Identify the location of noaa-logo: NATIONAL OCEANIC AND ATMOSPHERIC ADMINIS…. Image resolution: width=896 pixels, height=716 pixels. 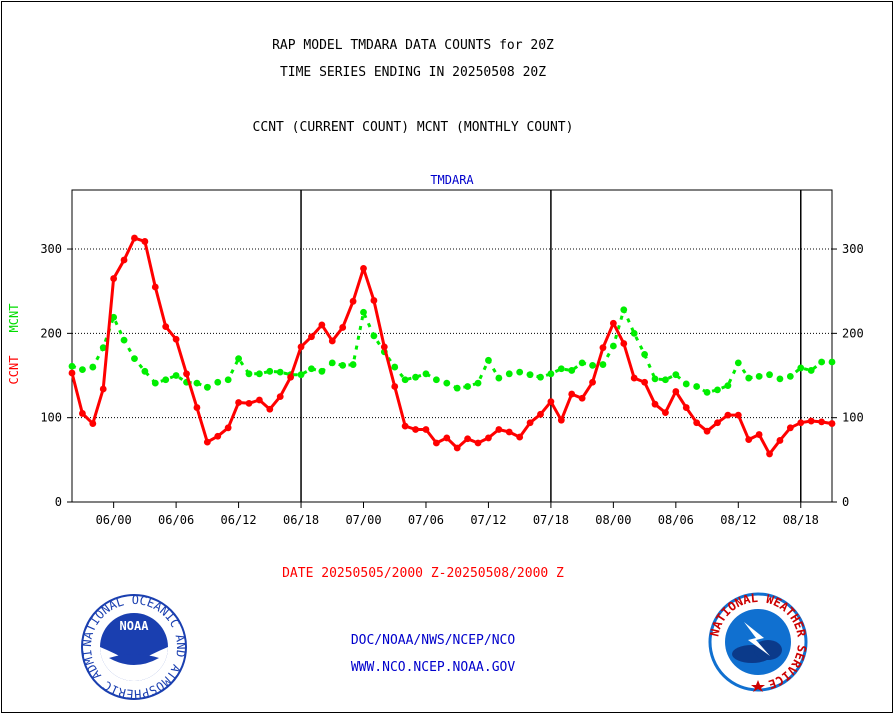
(133, 646).